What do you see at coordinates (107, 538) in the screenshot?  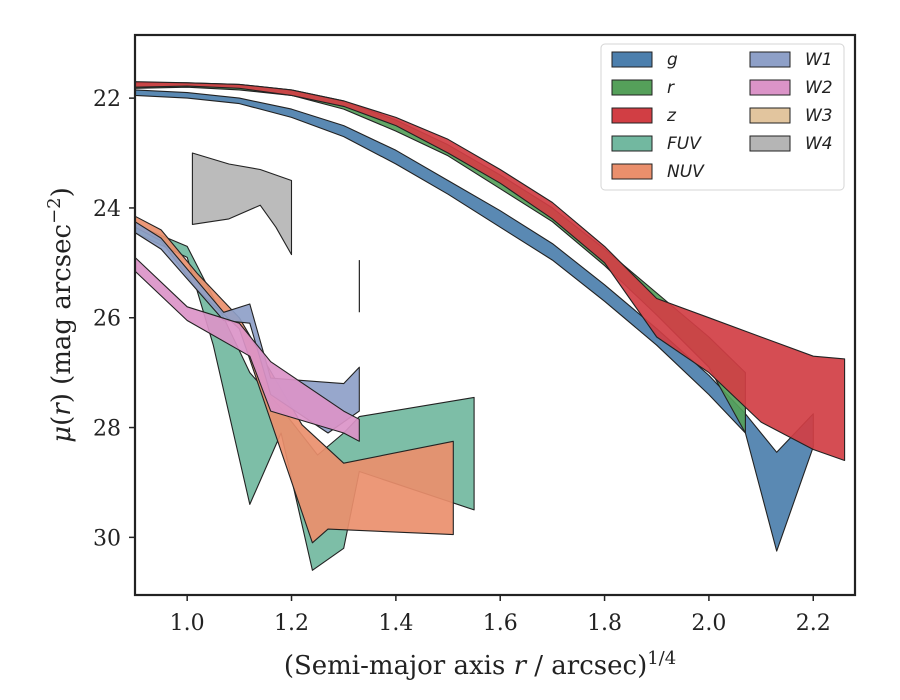 I see `y-tick-label: 30` at bounding box center [107, 538].